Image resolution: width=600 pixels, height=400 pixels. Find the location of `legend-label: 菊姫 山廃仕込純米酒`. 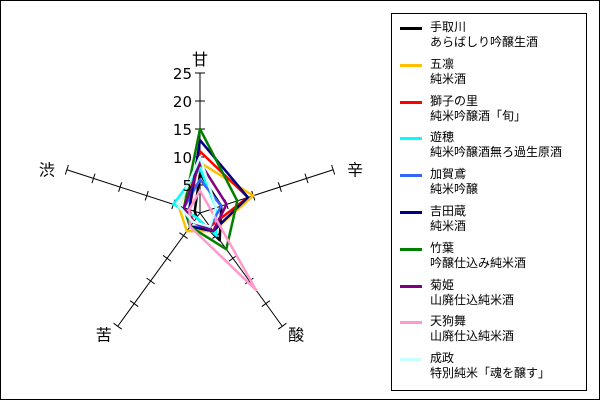

legend-label: 菊姫 山廃仕込純米酒 is located at coordinates (472, 293).